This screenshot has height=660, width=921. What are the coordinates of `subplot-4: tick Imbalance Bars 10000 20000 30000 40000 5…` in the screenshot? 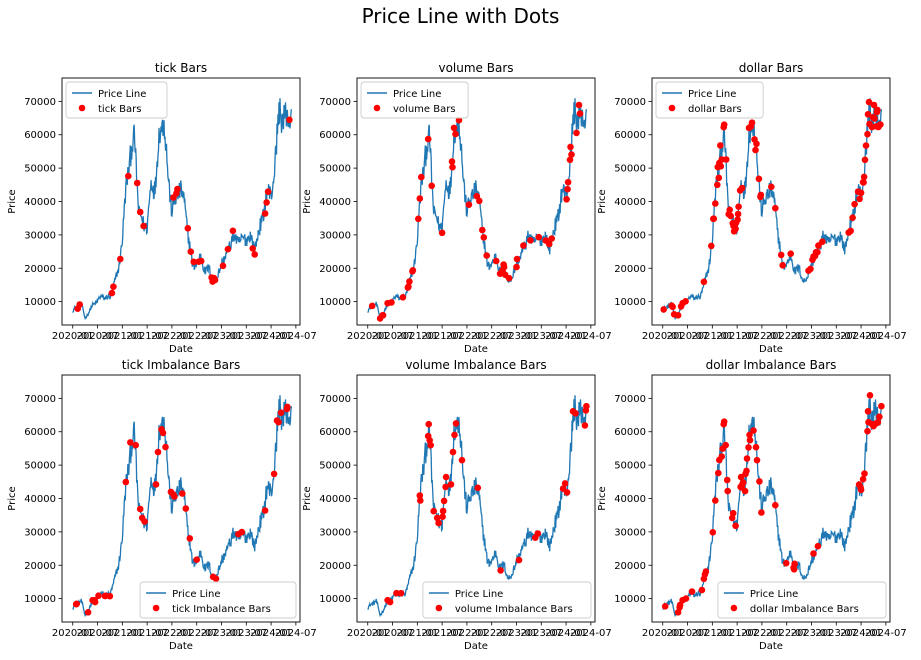 It's located at (162, 505).